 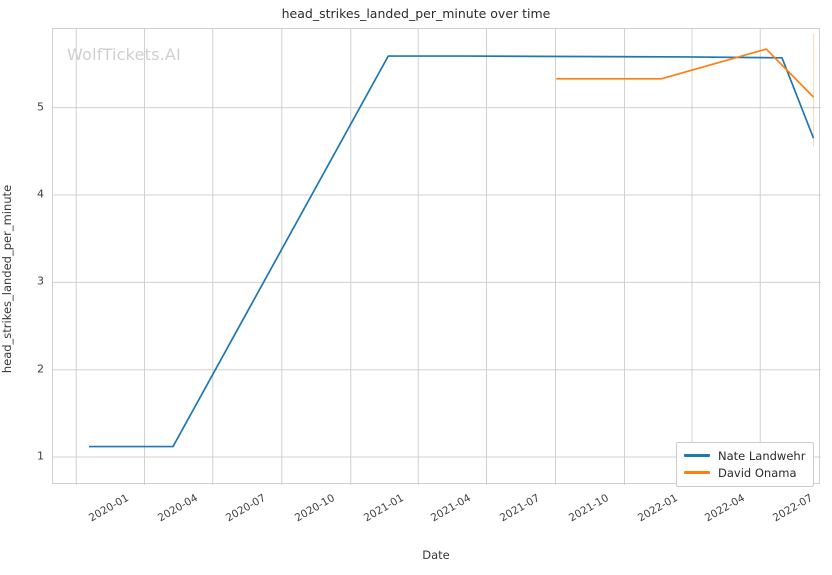 I want to click on y-tick-label: 3, so click(x=40, y=281).